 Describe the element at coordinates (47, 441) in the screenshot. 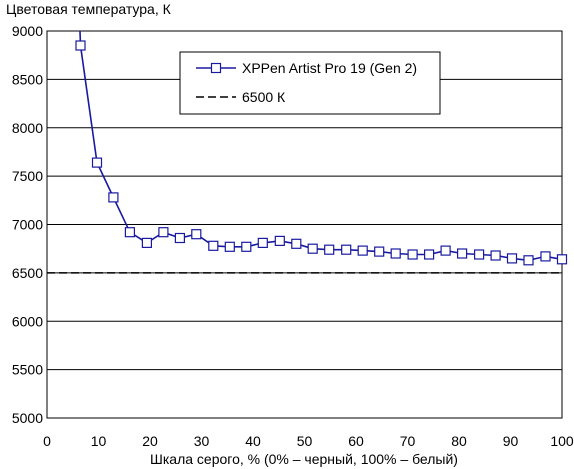

I see `x-tick-label: 0` at that location.